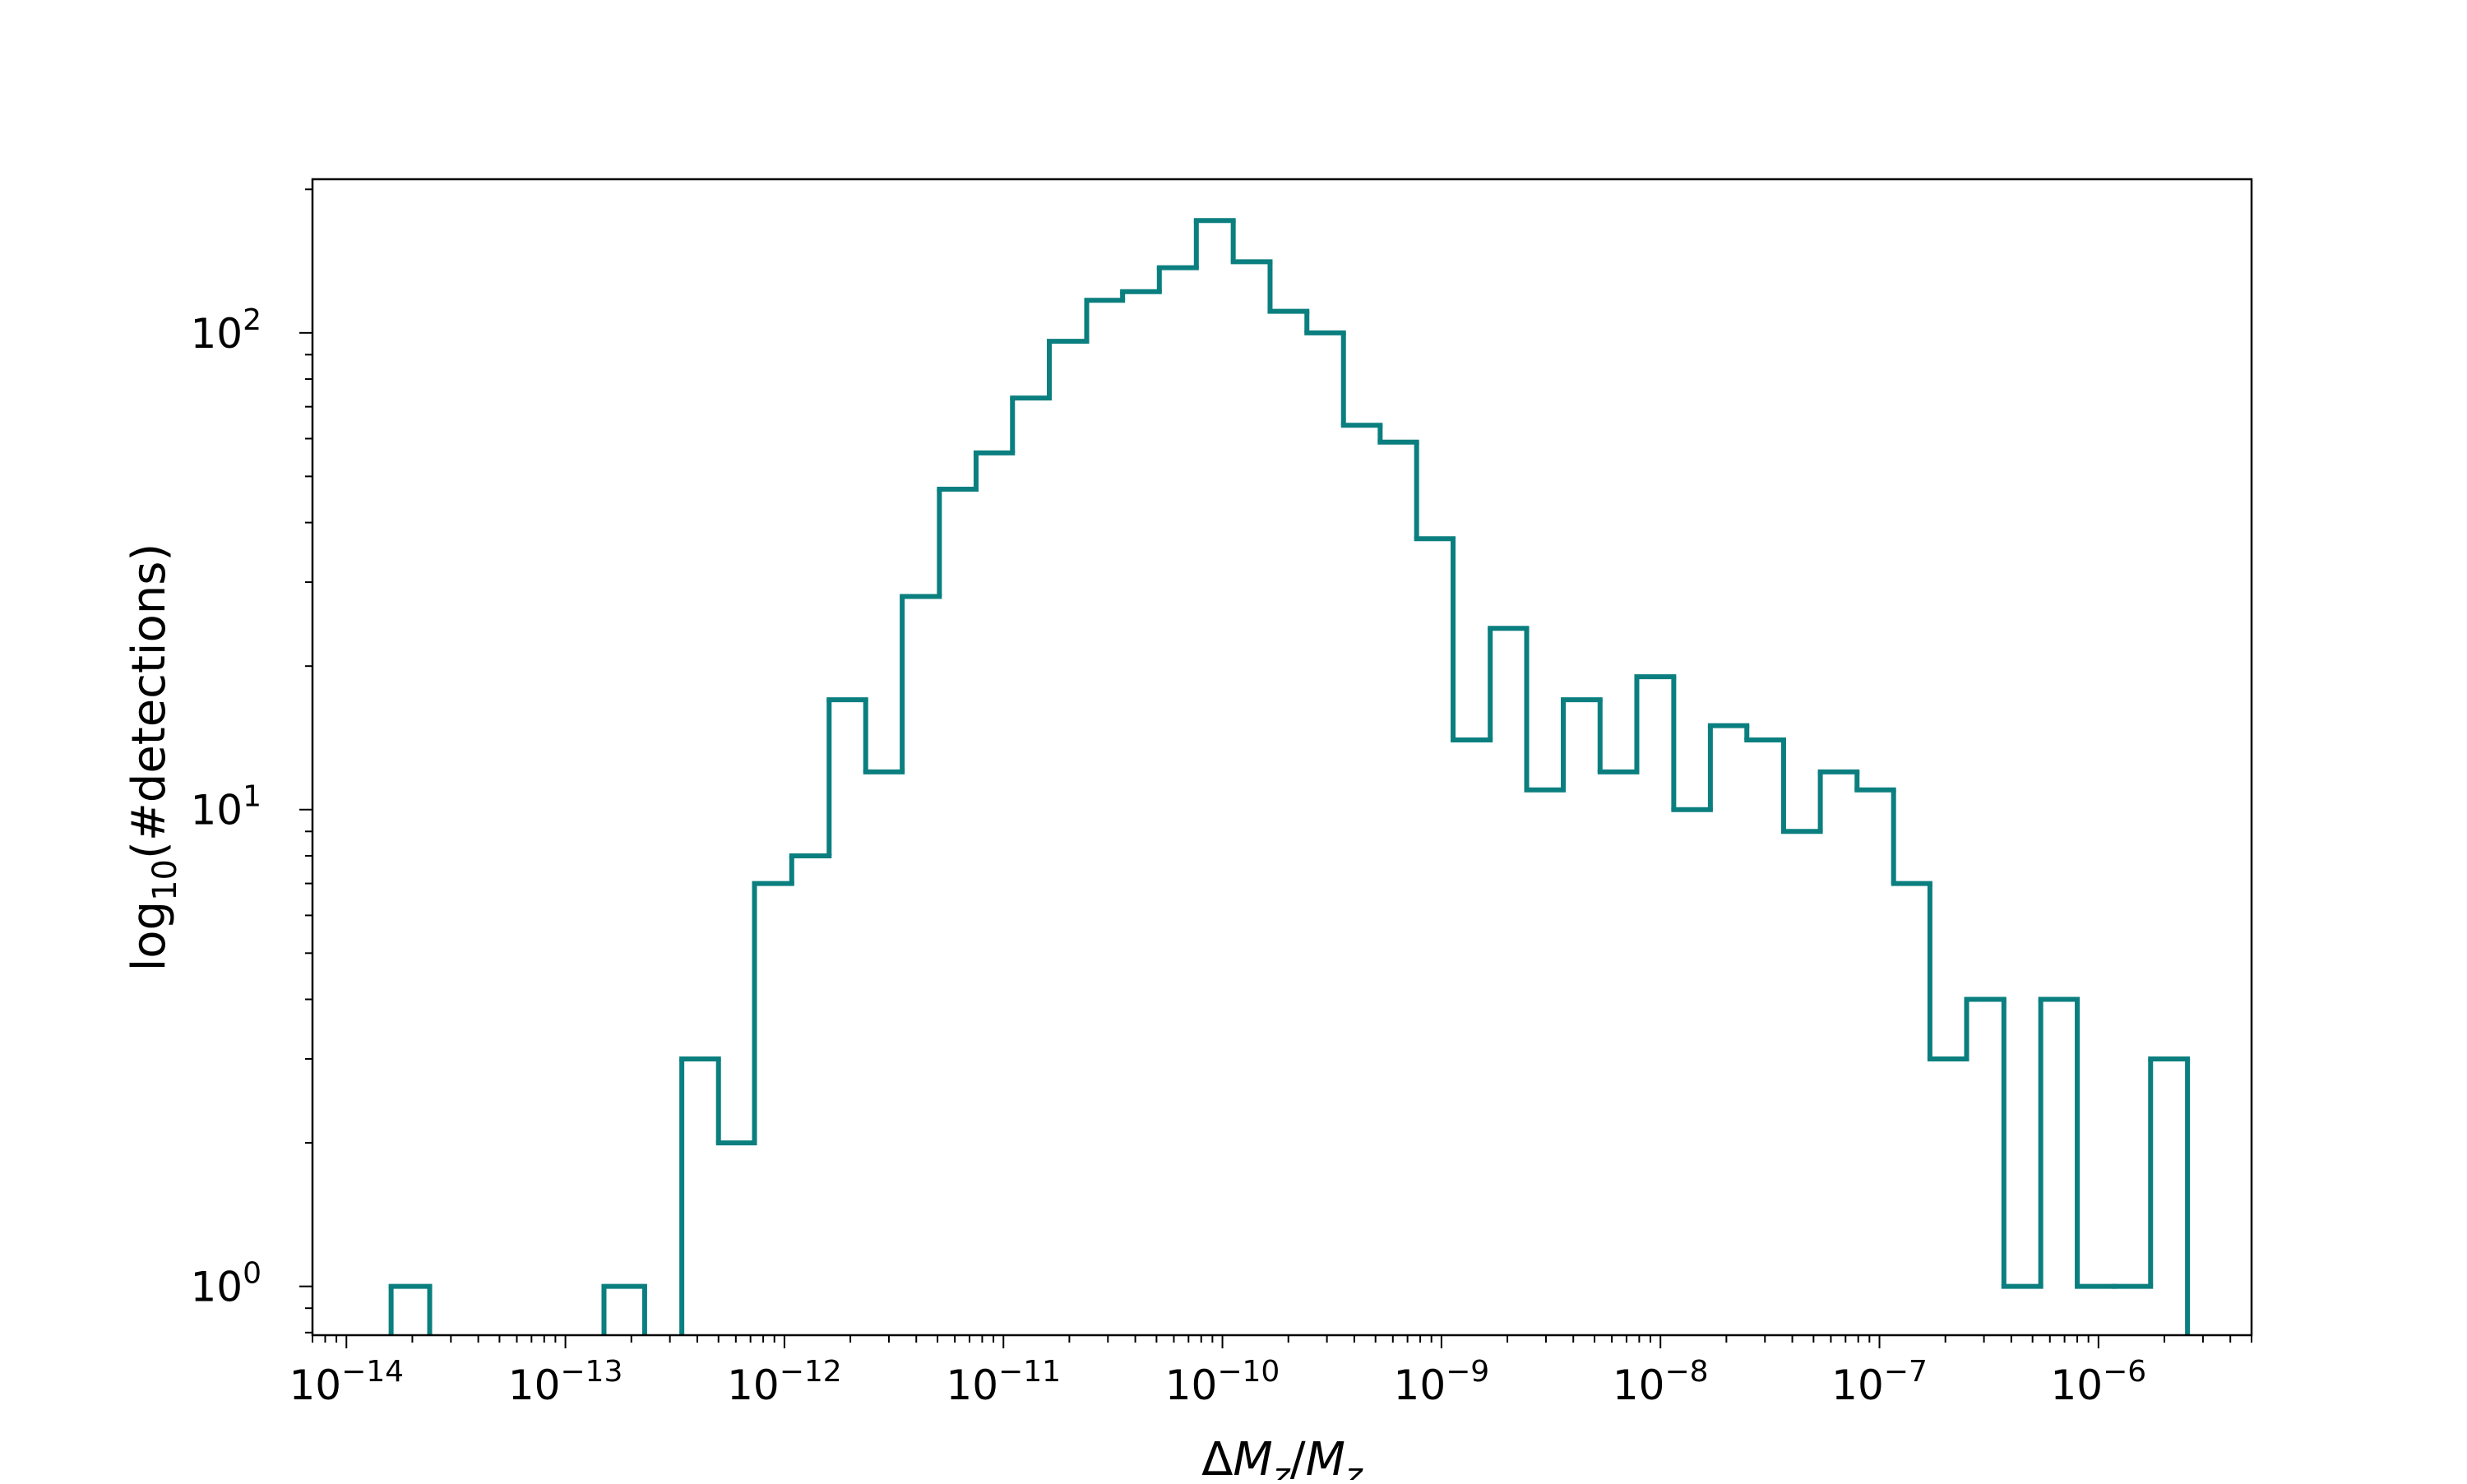 This screenshot has height=1484, width=2467. Describe the element at coordinates (1223, 1382) in the screenshot. I see `x-tick-label: 10⁻¹⁰` at that location.